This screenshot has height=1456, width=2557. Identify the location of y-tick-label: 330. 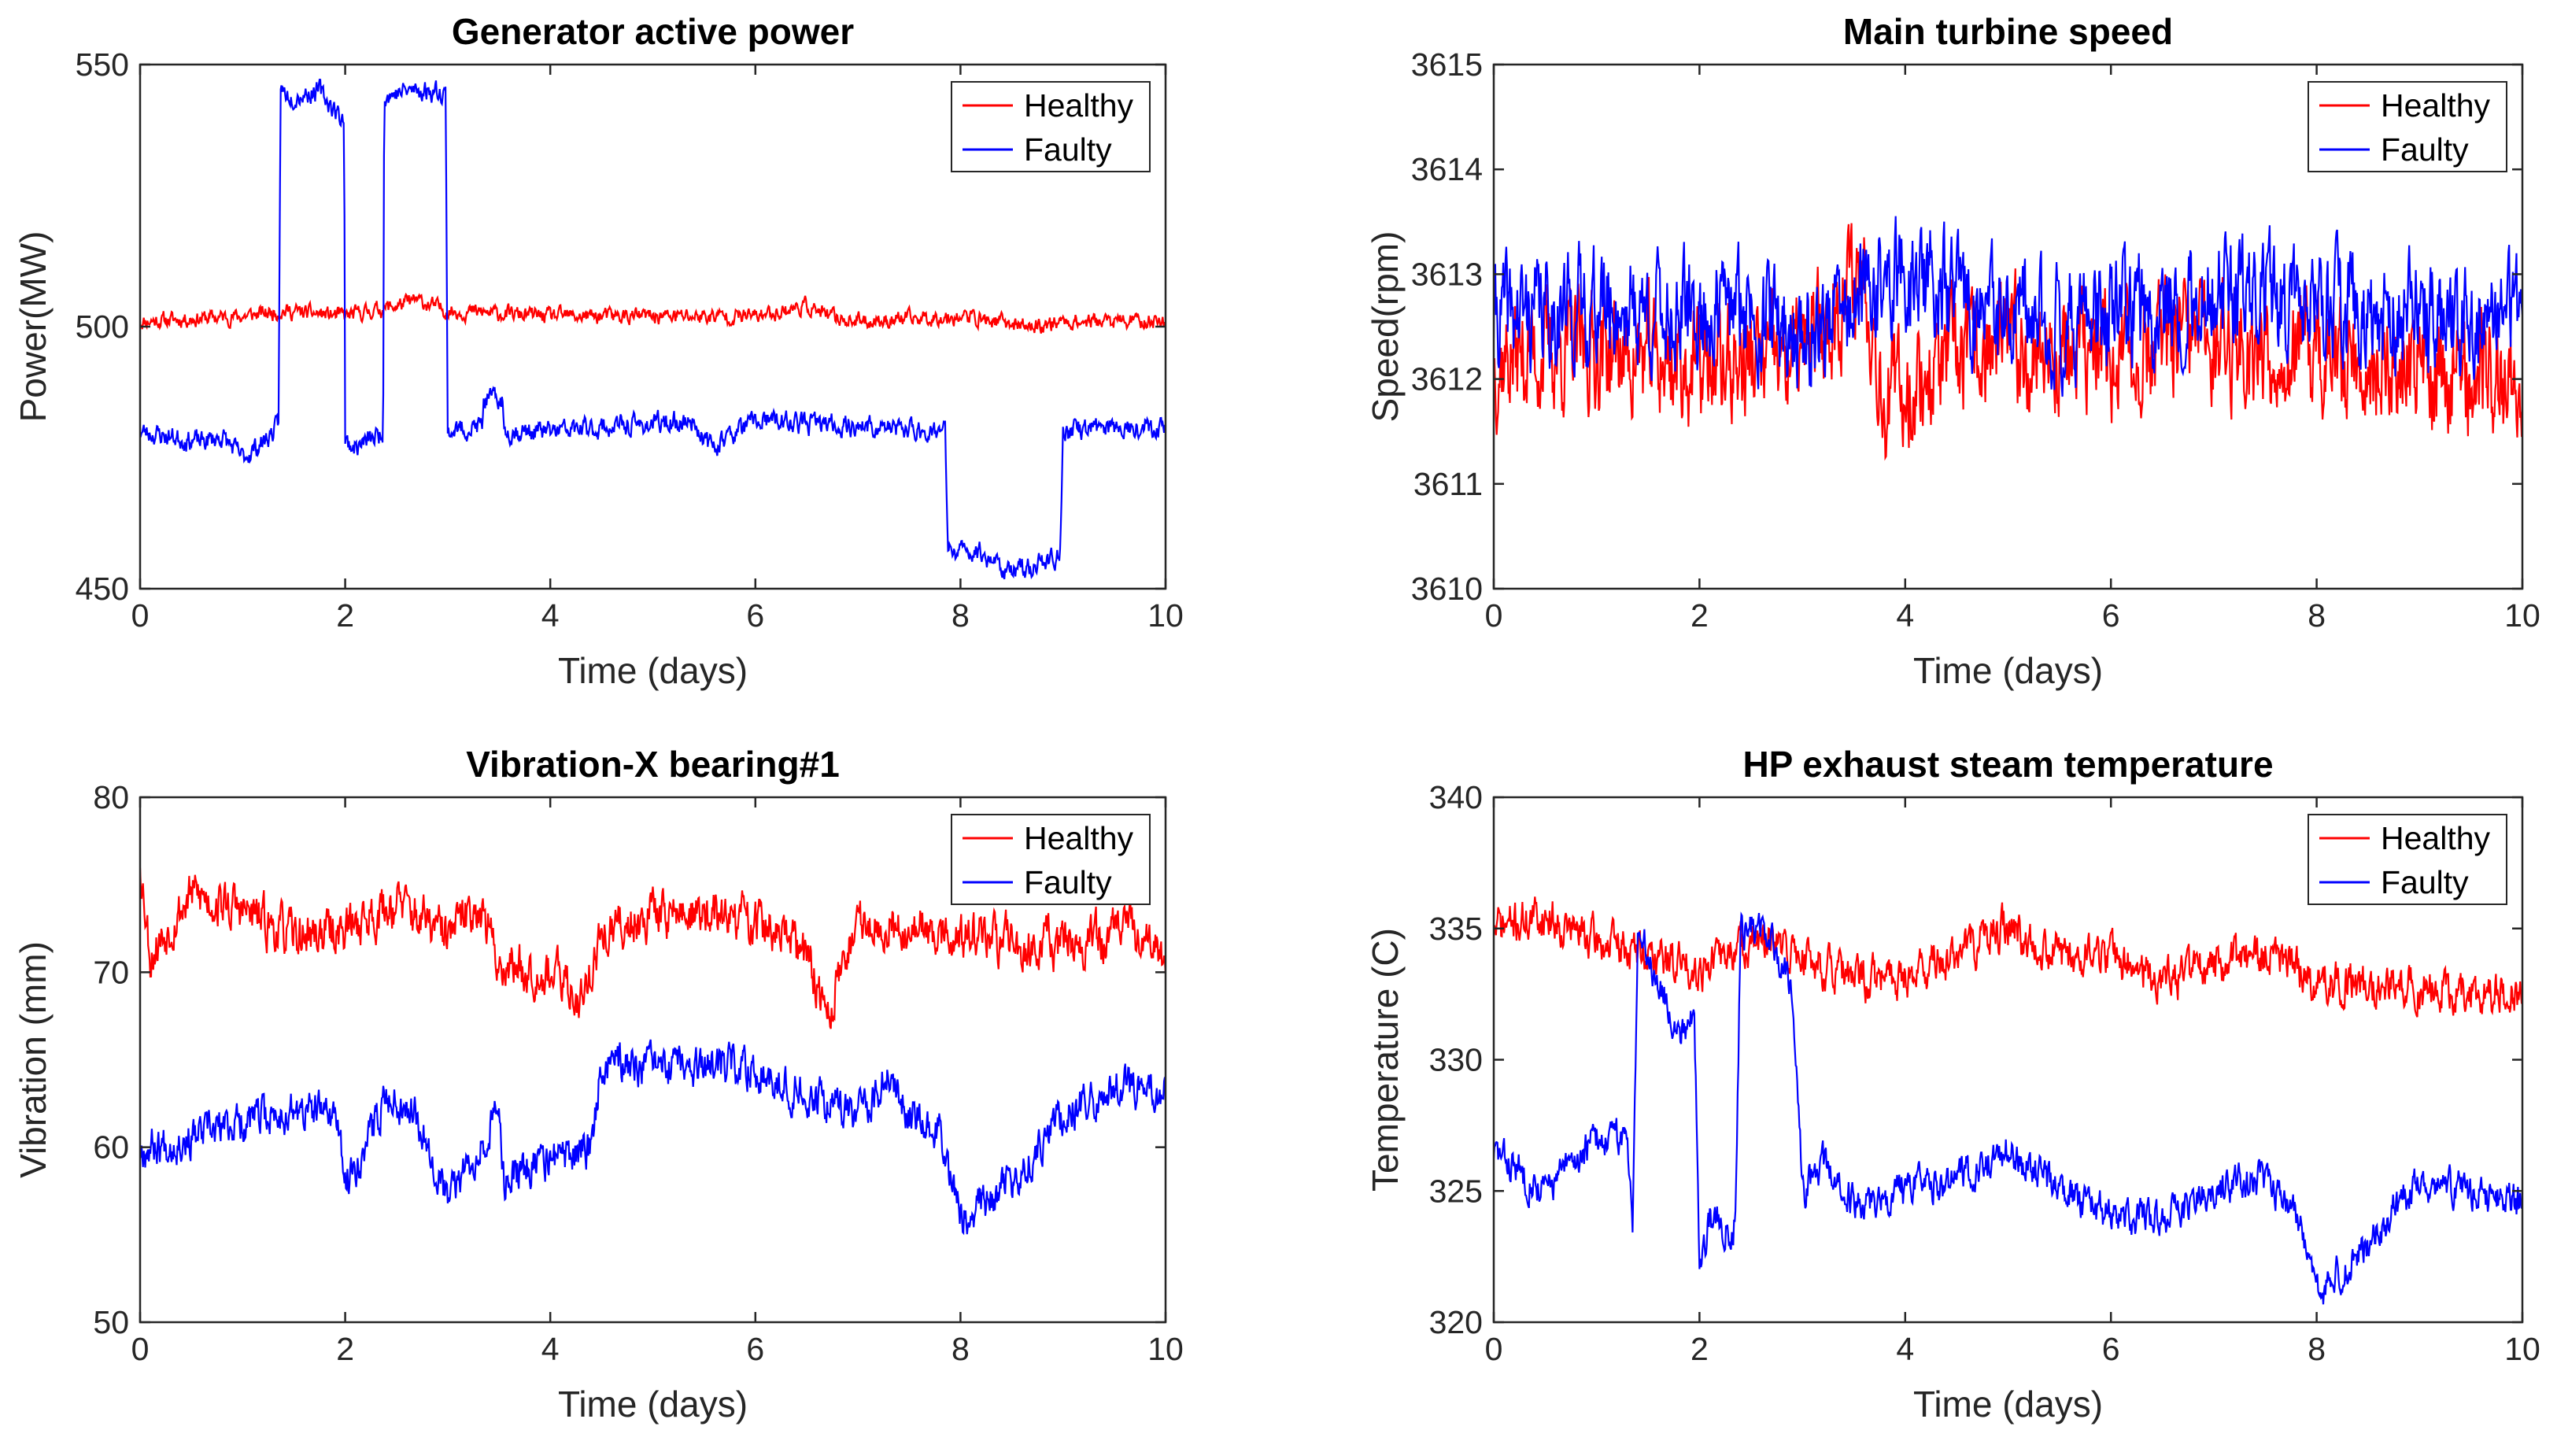
(1456, 1060).